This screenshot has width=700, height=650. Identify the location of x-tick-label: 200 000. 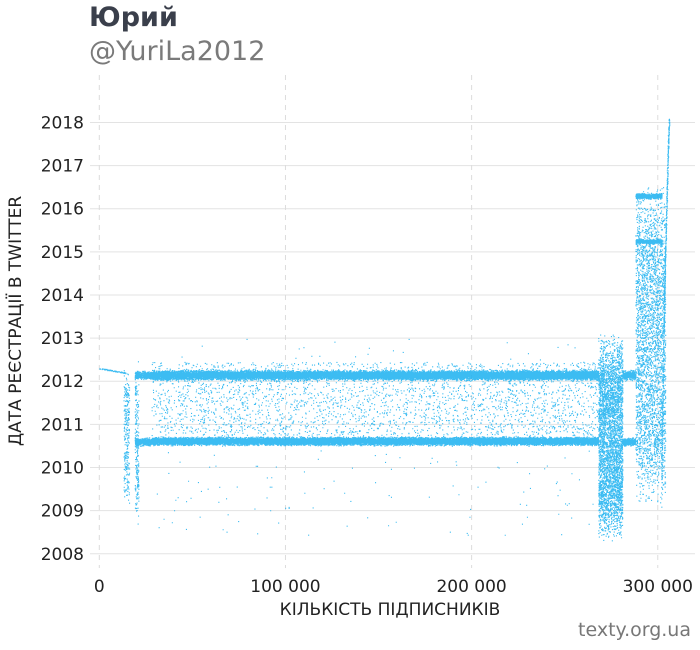
(471, 587).